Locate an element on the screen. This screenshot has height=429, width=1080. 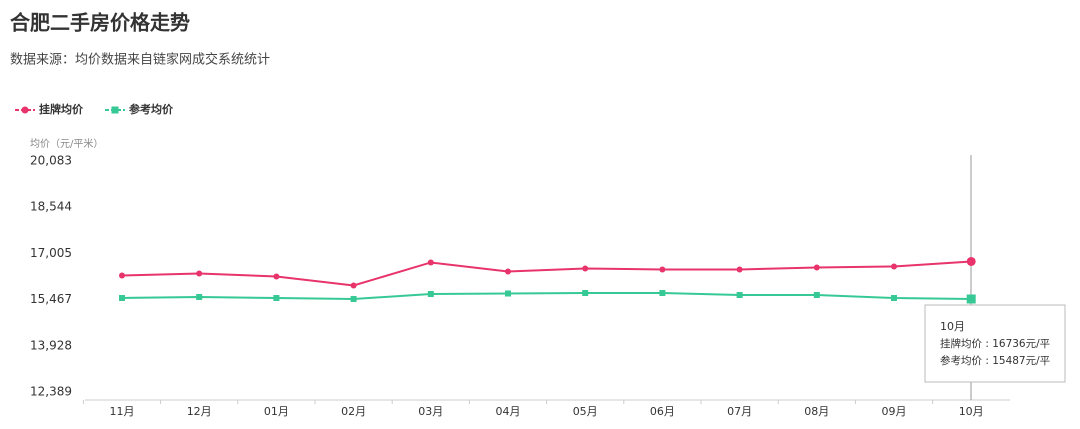
tooltip-box is located at coordinates (995, 343).